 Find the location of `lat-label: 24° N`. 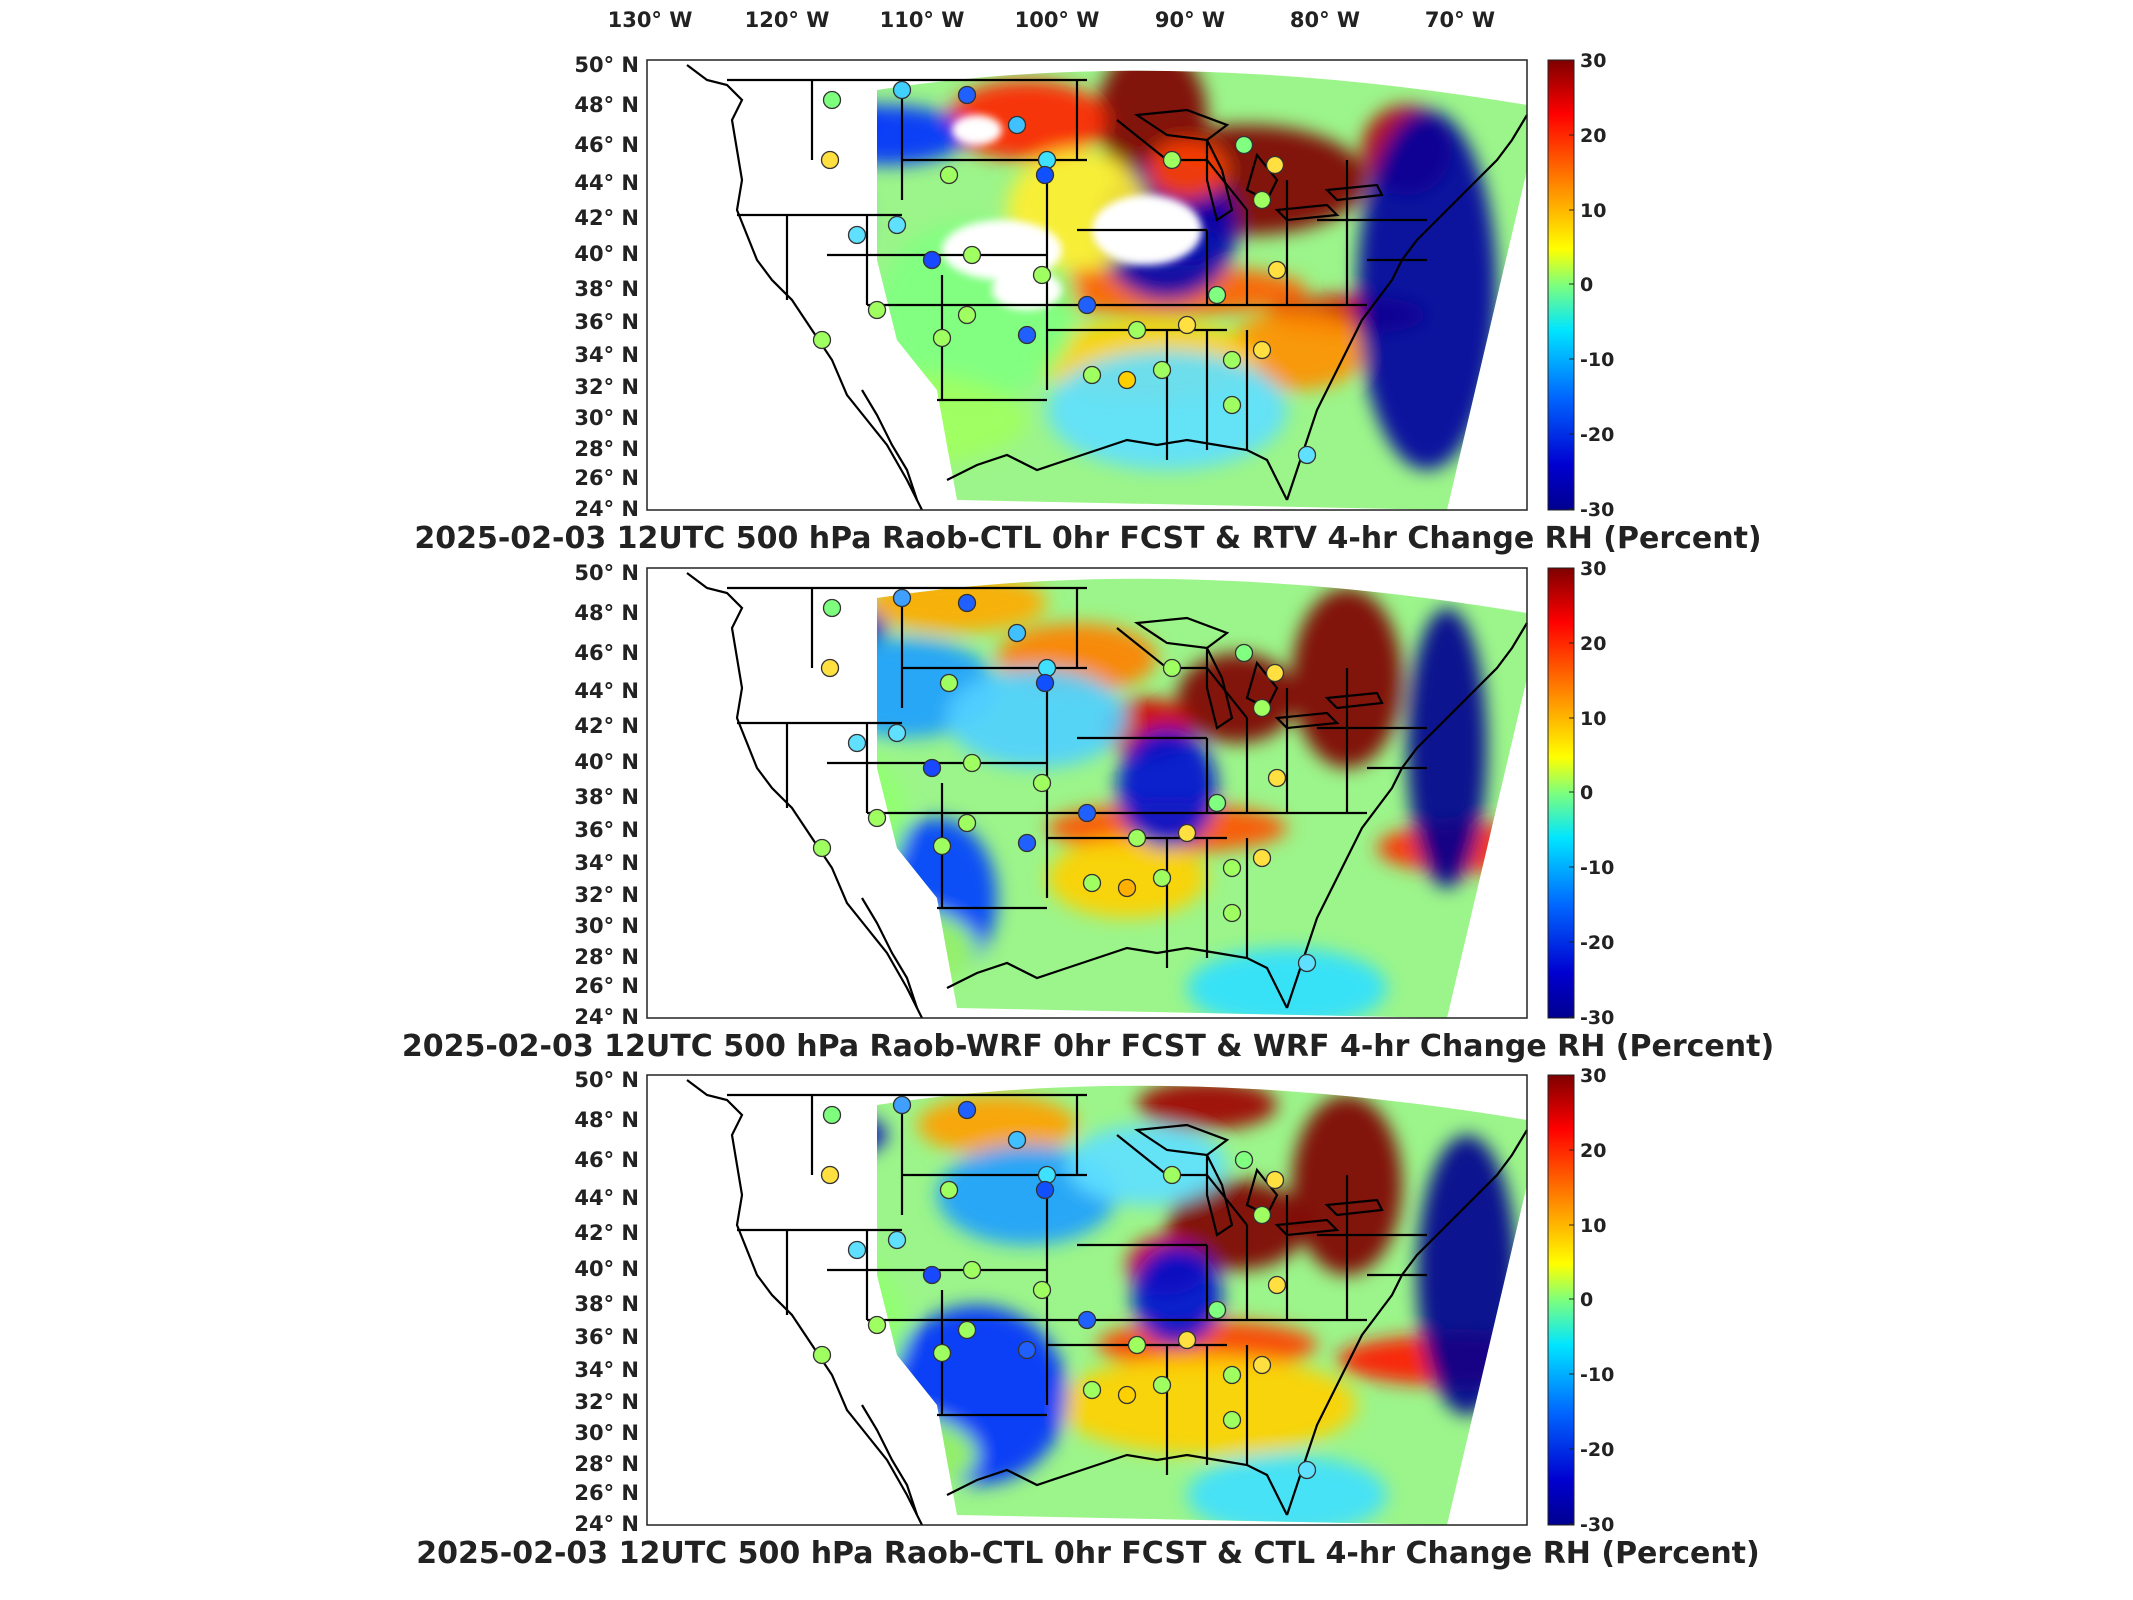

lat-label: 24° N is located at coordinates (606, 1524).